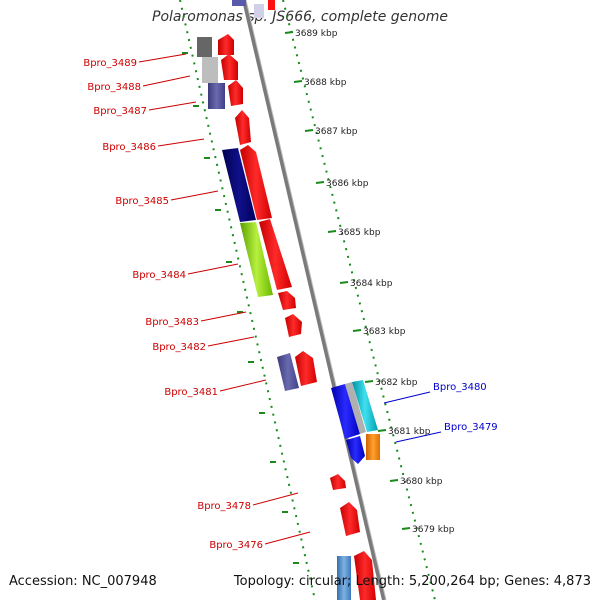 The width and height of the screenshot is (600, 600). I want to click on kbp-tick-label: 3683 kbp, so click(384, 332).